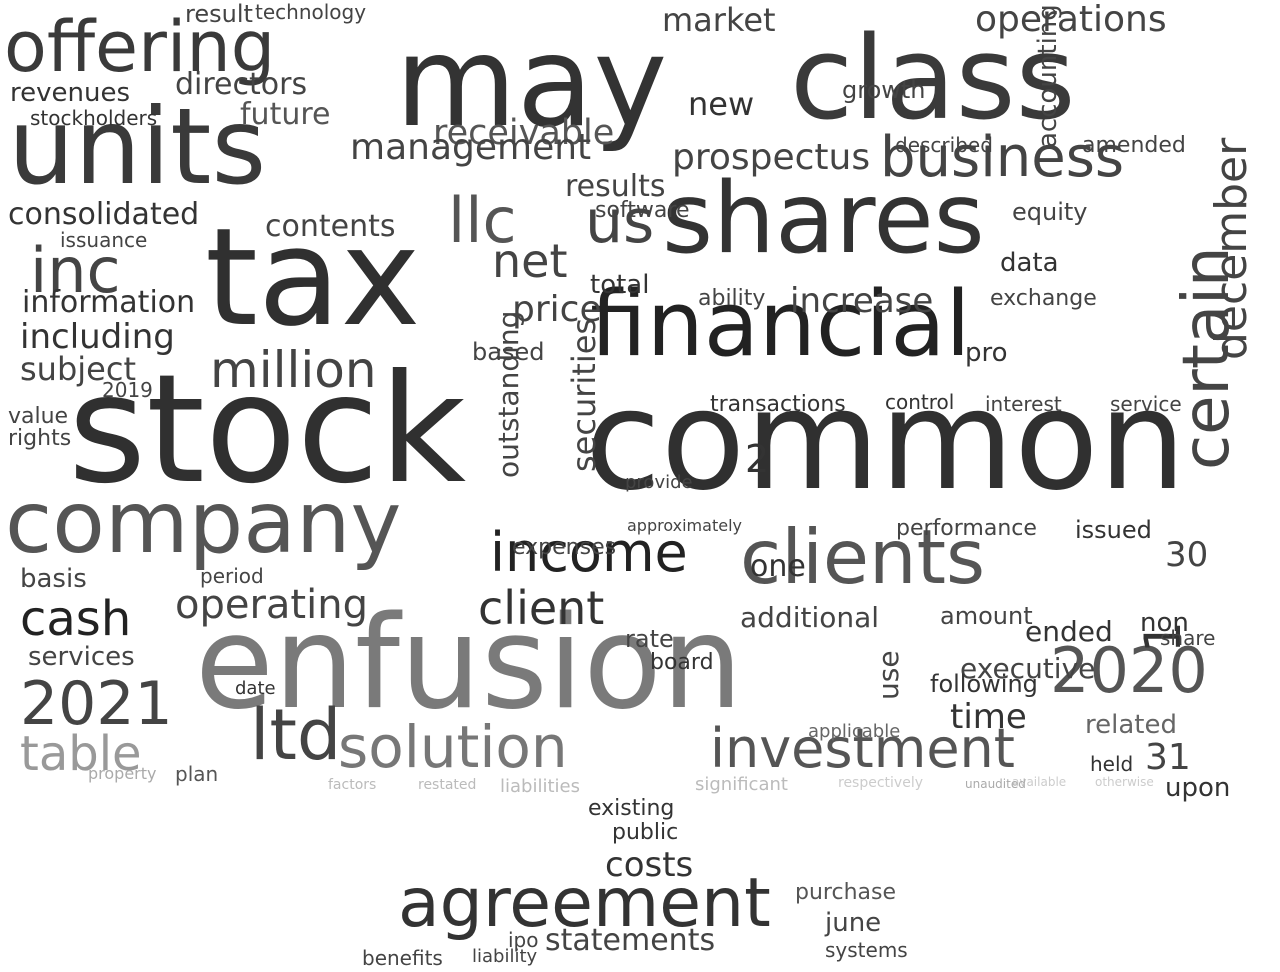 The width and height of the screenshot is (1280, 972). I want to click on cloud-word: amended, so click(1134, 145).